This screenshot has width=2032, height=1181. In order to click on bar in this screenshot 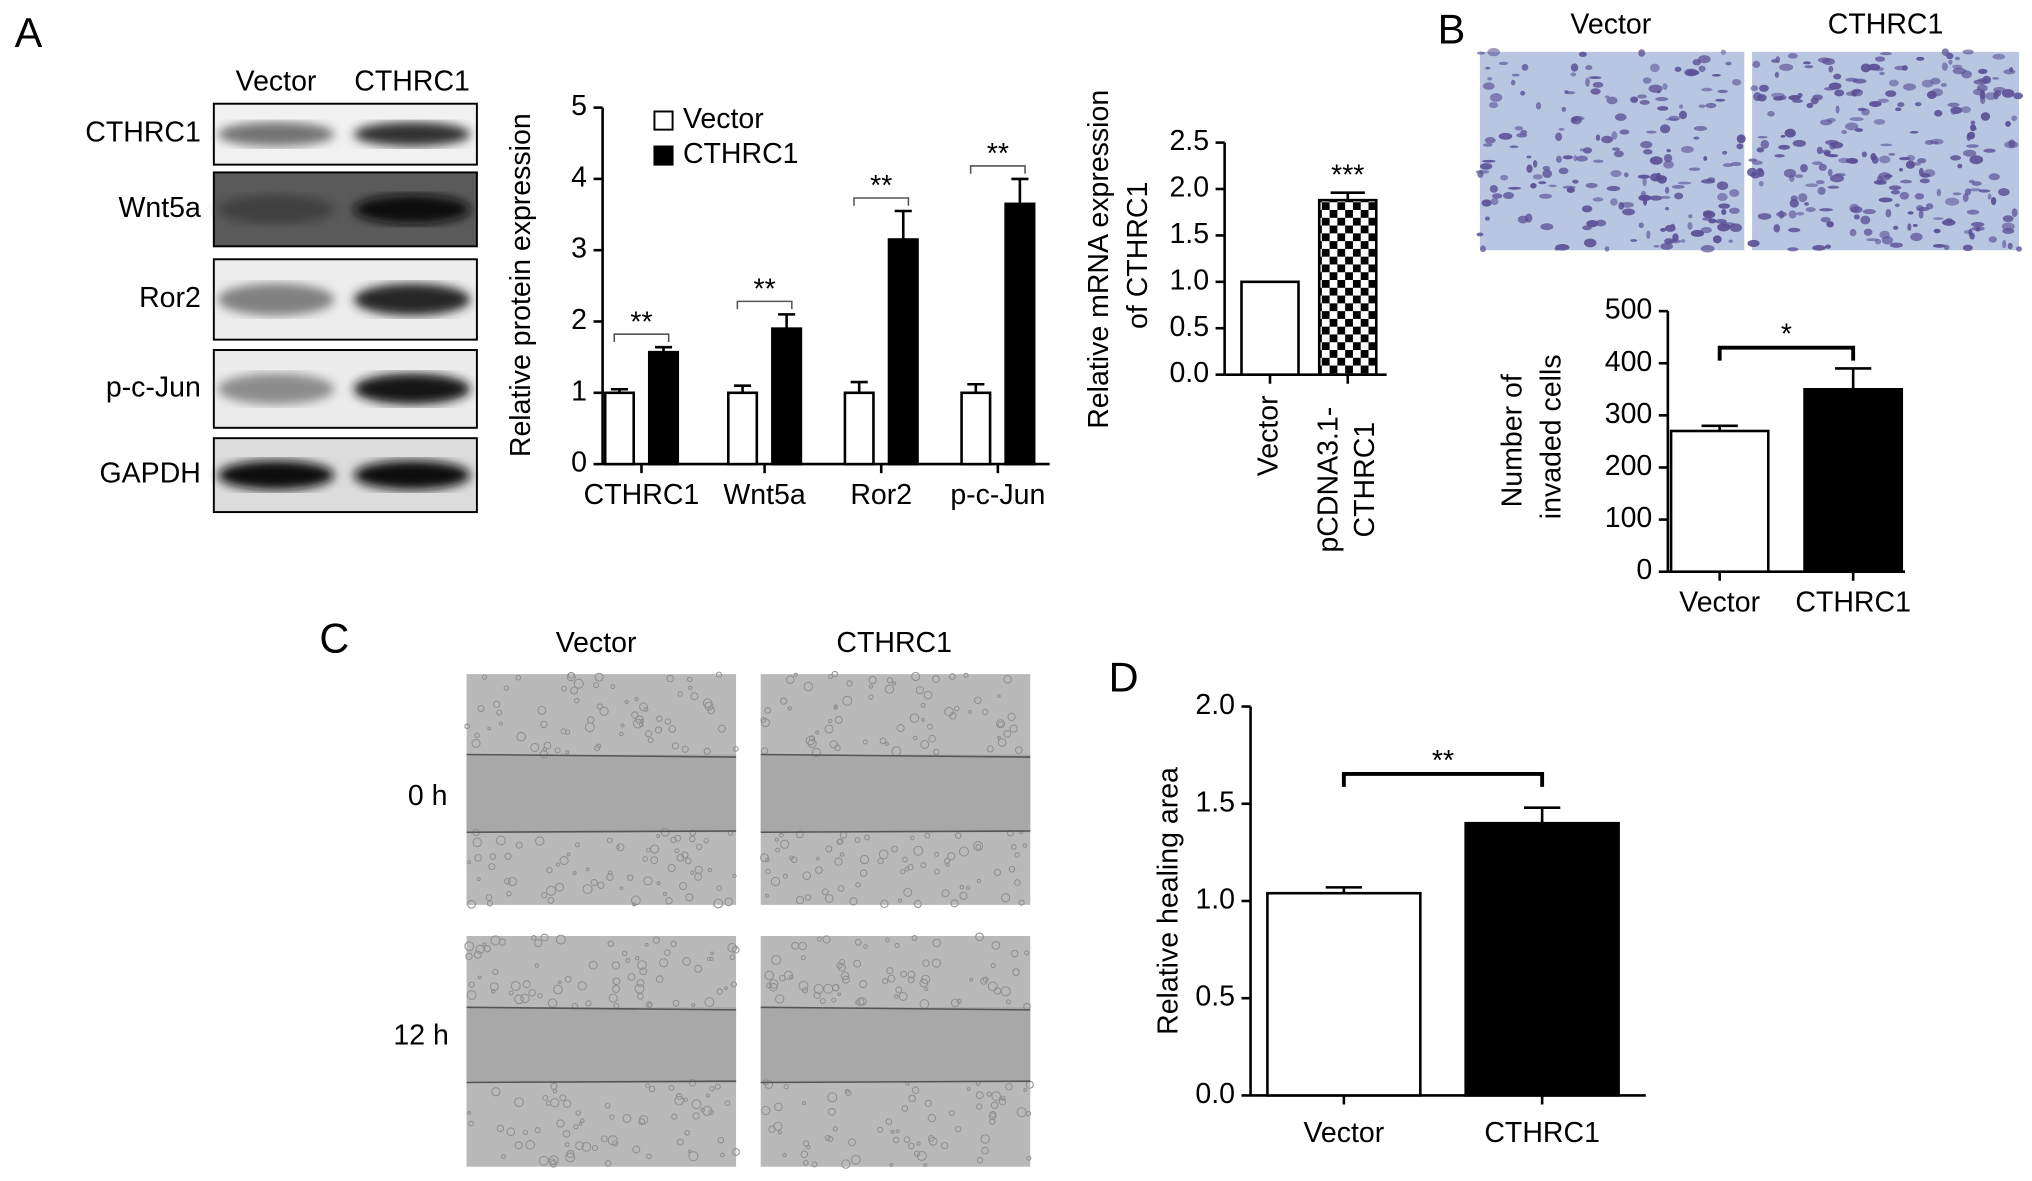, I will do `click(1347, 287)`.